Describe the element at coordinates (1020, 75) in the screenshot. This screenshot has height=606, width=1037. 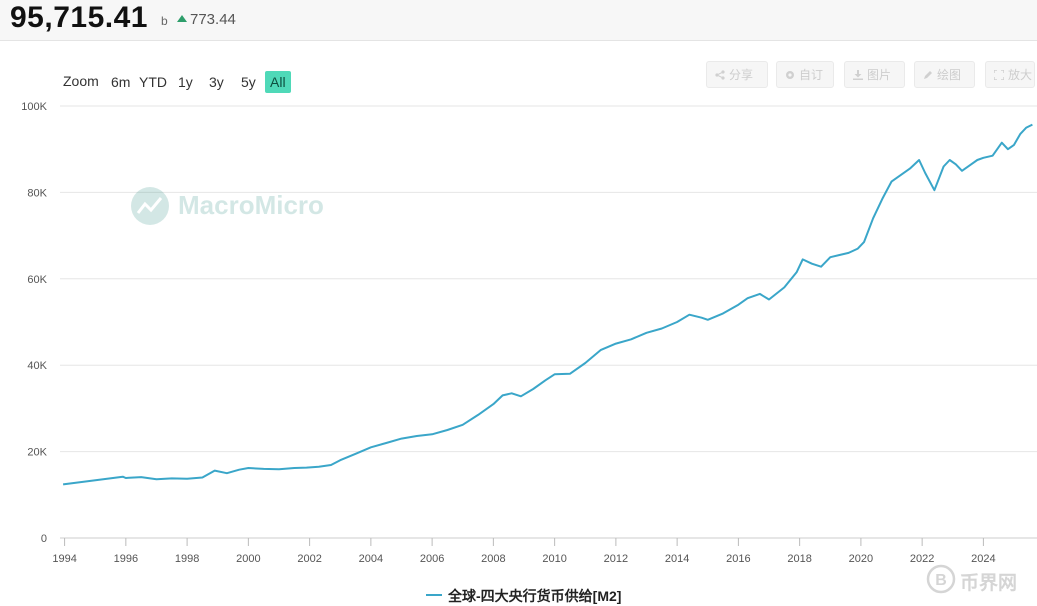
I see `expand-label: 放大` at that location.